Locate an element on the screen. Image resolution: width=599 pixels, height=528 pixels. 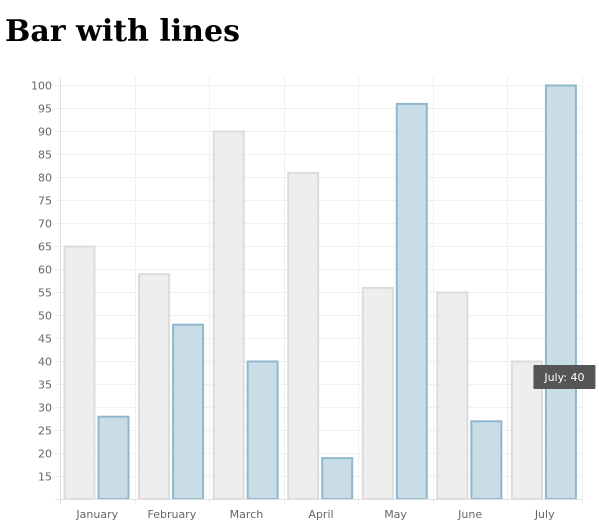
y-tick-label: 15 is located at coordinates (45, 477).